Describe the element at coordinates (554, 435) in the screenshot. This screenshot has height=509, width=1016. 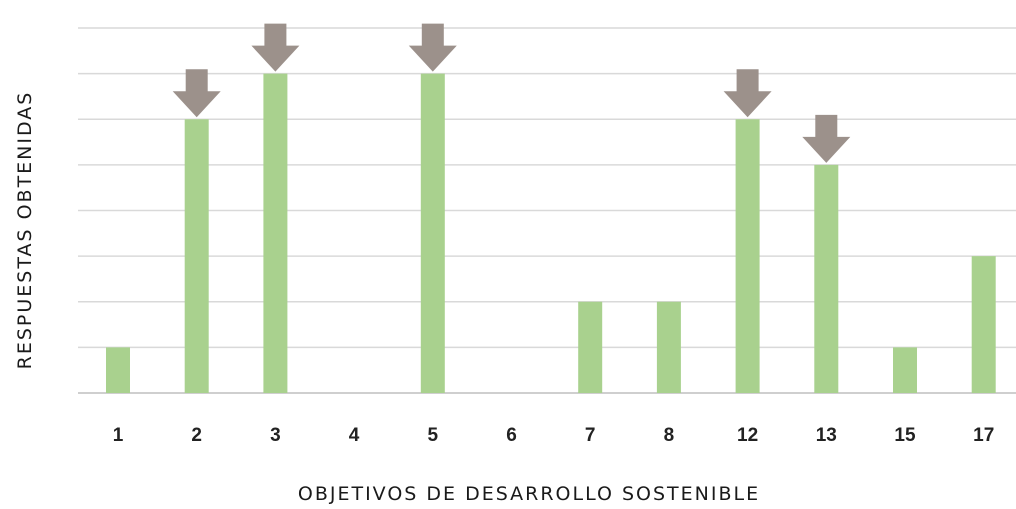
I see `x-tick-labels: 1 2 3 4 5 6 7 8 12 13 15 17` at that location.